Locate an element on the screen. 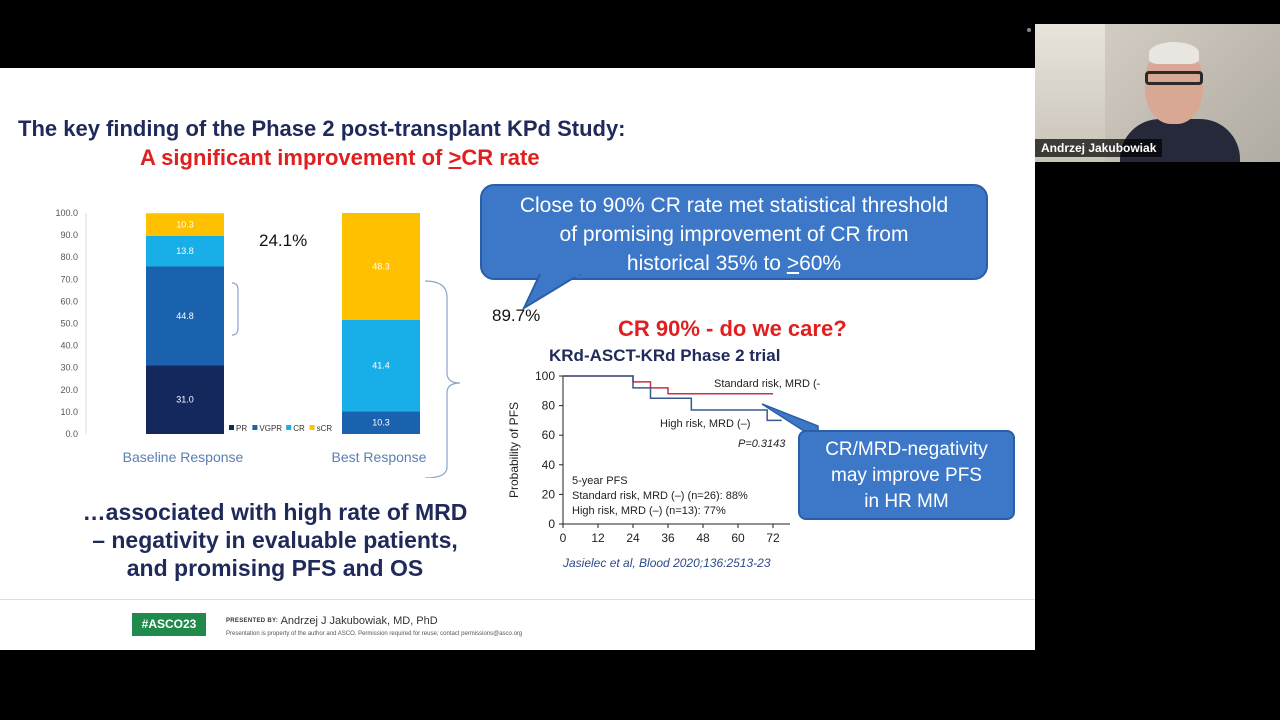 This screenshot has height=720, width=1280. bar-data-label: 31.0 is located at coordinates (185, 400).